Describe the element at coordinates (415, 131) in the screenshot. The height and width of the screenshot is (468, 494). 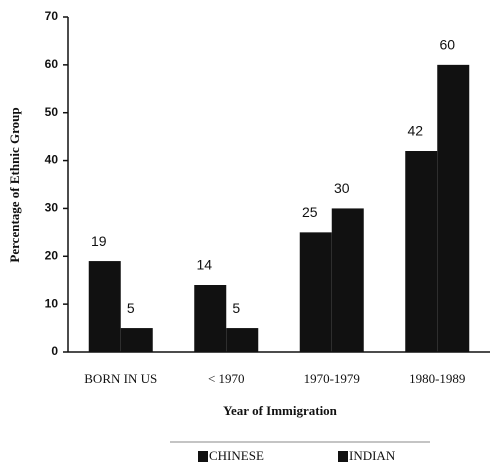
I see `data-label: 42` at that location.